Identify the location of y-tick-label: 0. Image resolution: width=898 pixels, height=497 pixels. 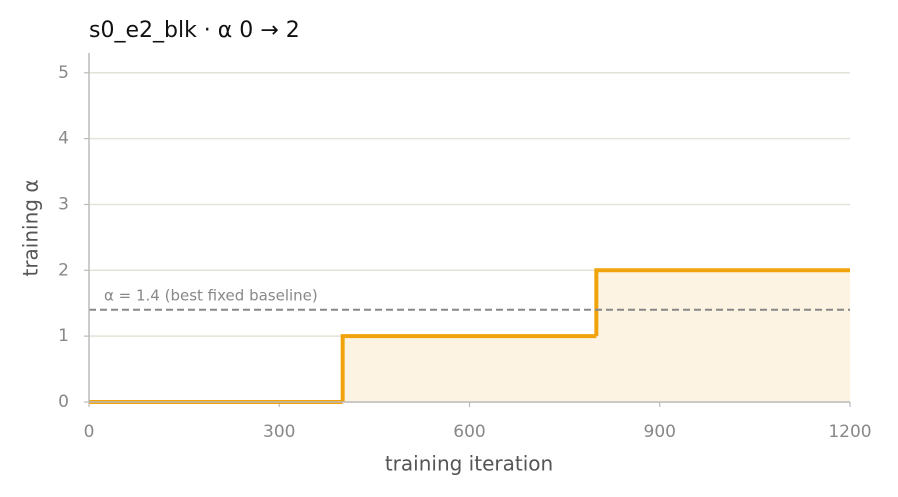
(63, 402).